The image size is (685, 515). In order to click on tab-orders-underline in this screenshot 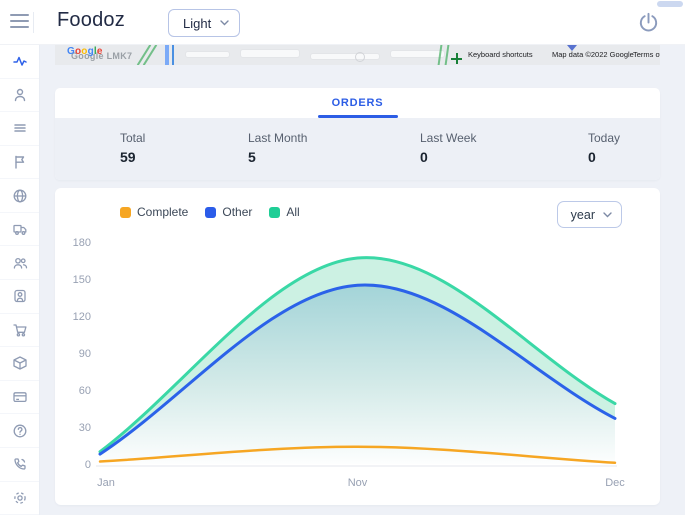, I will do `click(357, 116)`.